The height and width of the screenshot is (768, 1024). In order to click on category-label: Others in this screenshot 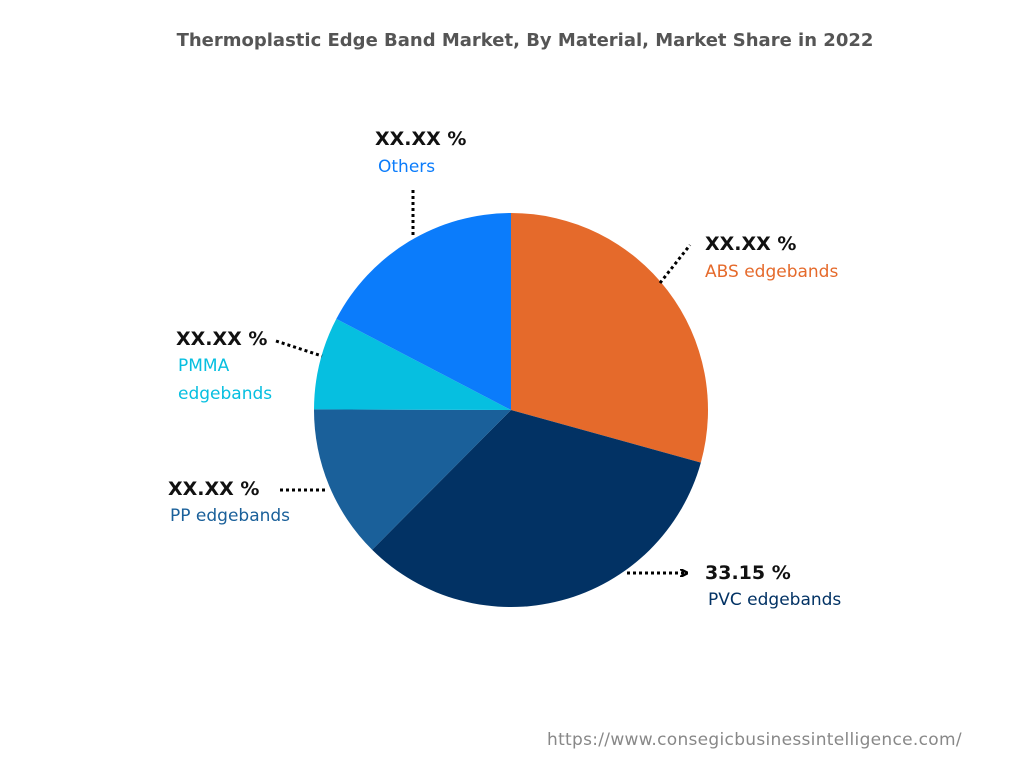, I will do `click(407, 167)`.